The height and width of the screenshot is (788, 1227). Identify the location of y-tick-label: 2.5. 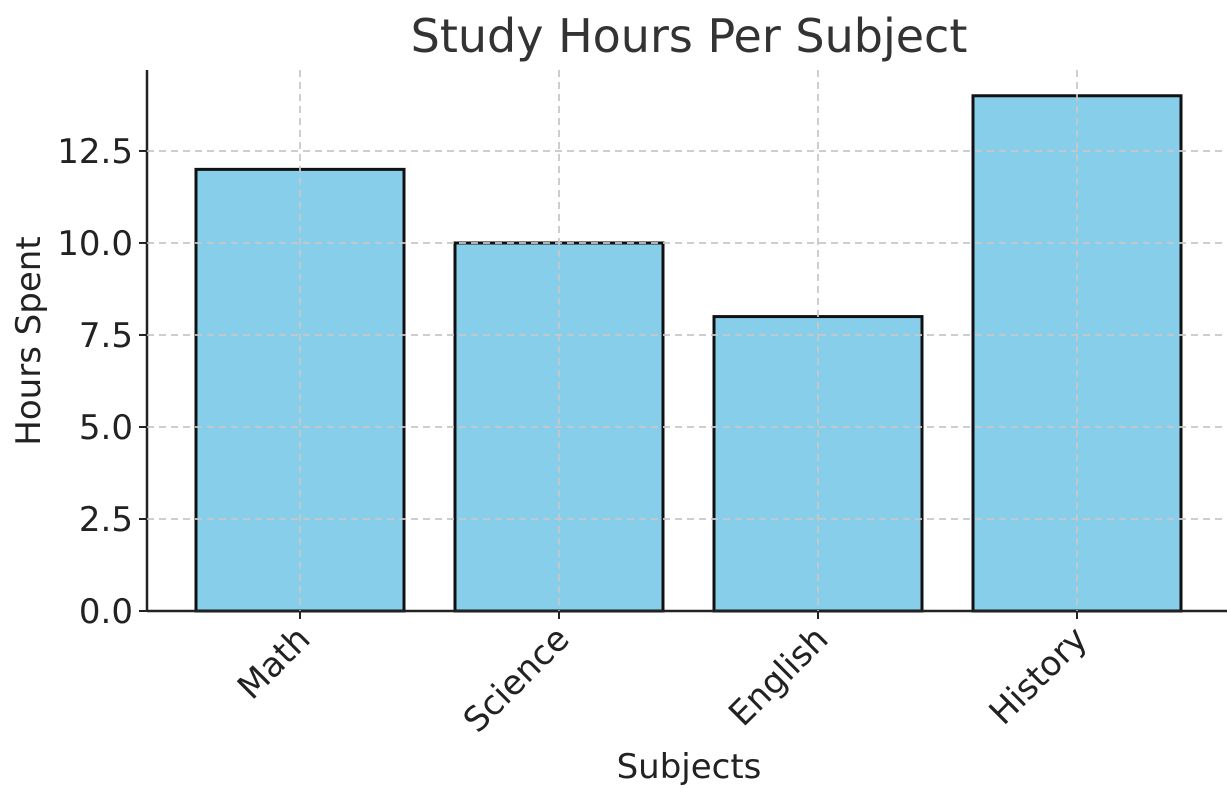
(106, 520).